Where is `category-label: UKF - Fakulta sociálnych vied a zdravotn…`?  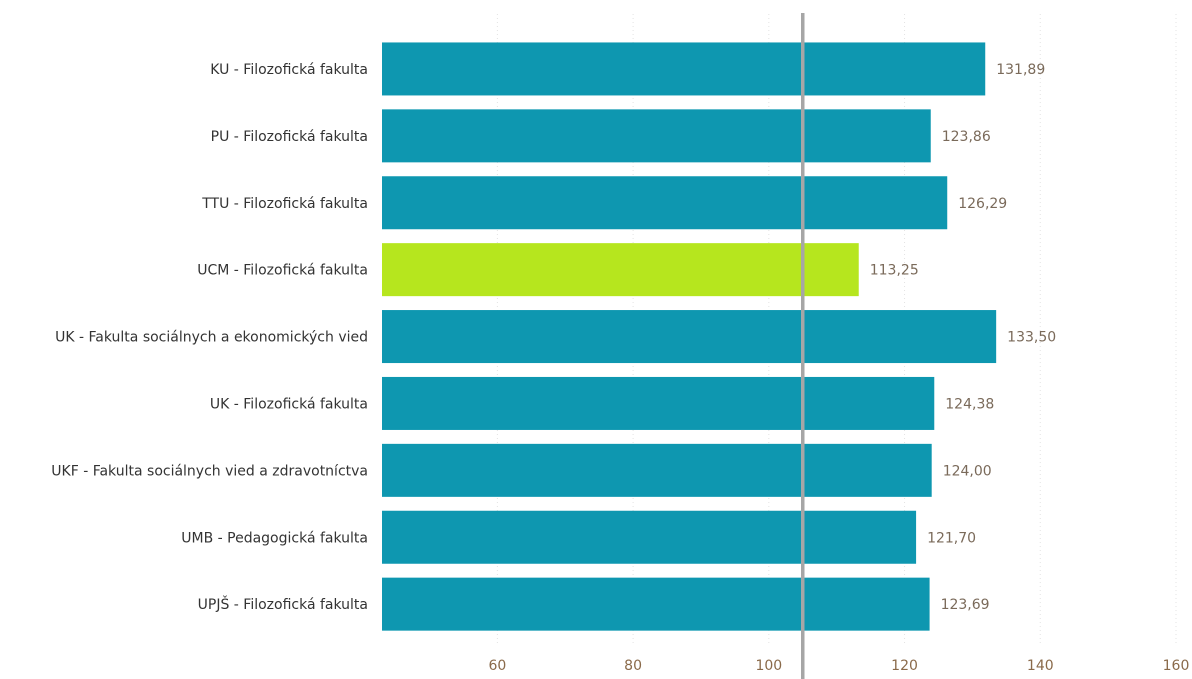 category-label: UKF - Fakulta sociálnych vied a zdravotn… is located at coordinates (209, 471).